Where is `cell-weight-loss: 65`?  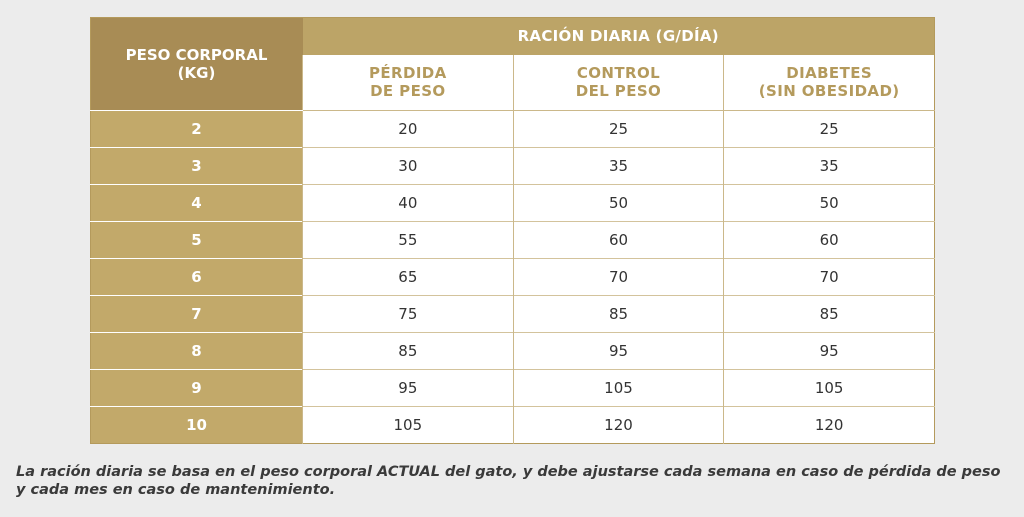
cell-weight-loss: 65 is located at coordinates (408, 277).